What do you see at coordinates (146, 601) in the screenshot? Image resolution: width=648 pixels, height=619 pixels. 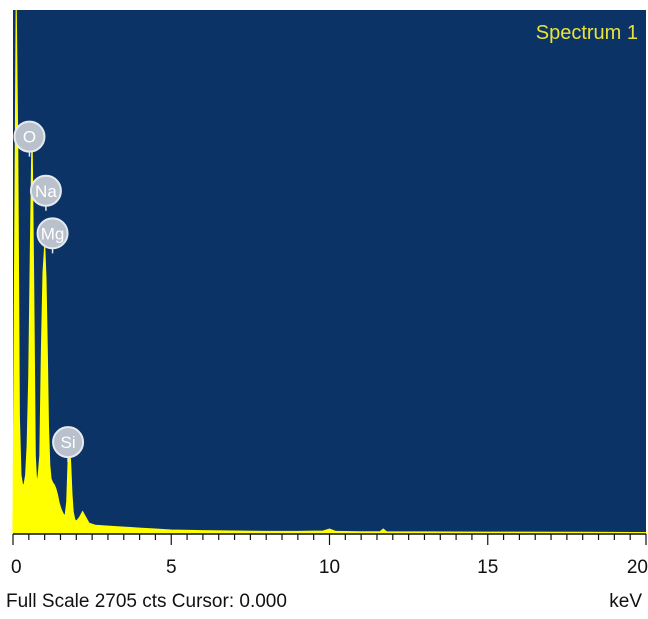 I see `status-full-scale-cursor: Full Scale 2705 cts Cursor: 0.000` at bounding box center [146, 601].